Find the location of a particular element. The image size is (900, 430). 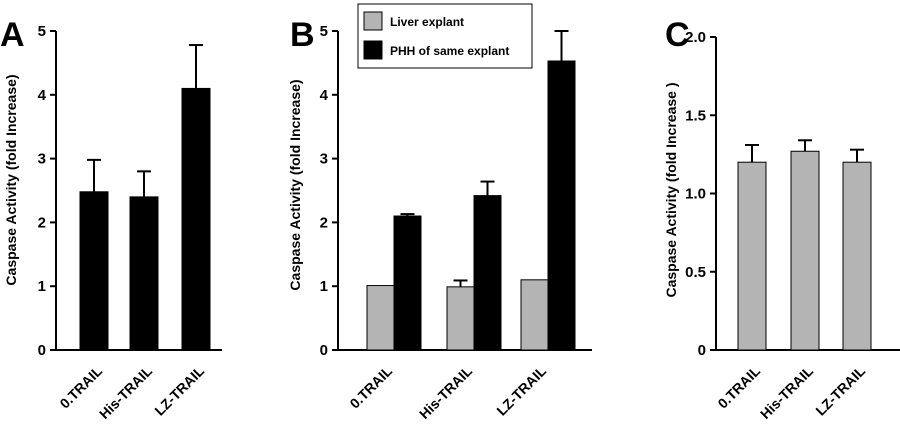

legend: Liver explant PHH of same explant is located at coordinates (445, 36).